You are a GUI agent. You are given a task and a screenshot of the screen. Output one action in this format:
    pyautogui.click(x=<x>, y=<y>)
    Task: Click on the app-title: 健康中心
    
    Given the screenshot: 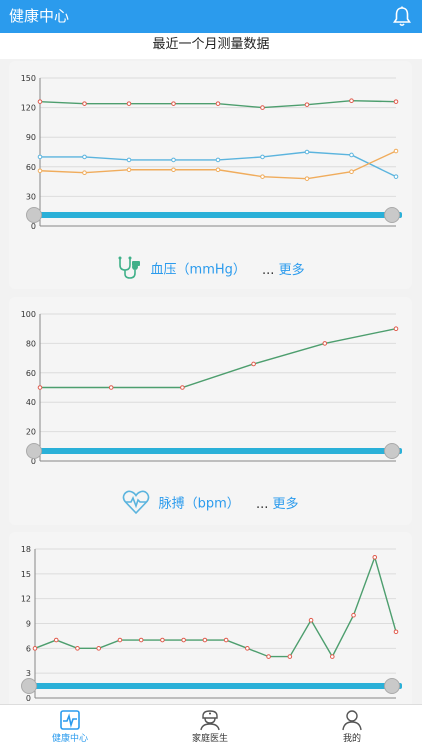 What is the action you would take?
    pyautogui.click(x=39, y=16)
    